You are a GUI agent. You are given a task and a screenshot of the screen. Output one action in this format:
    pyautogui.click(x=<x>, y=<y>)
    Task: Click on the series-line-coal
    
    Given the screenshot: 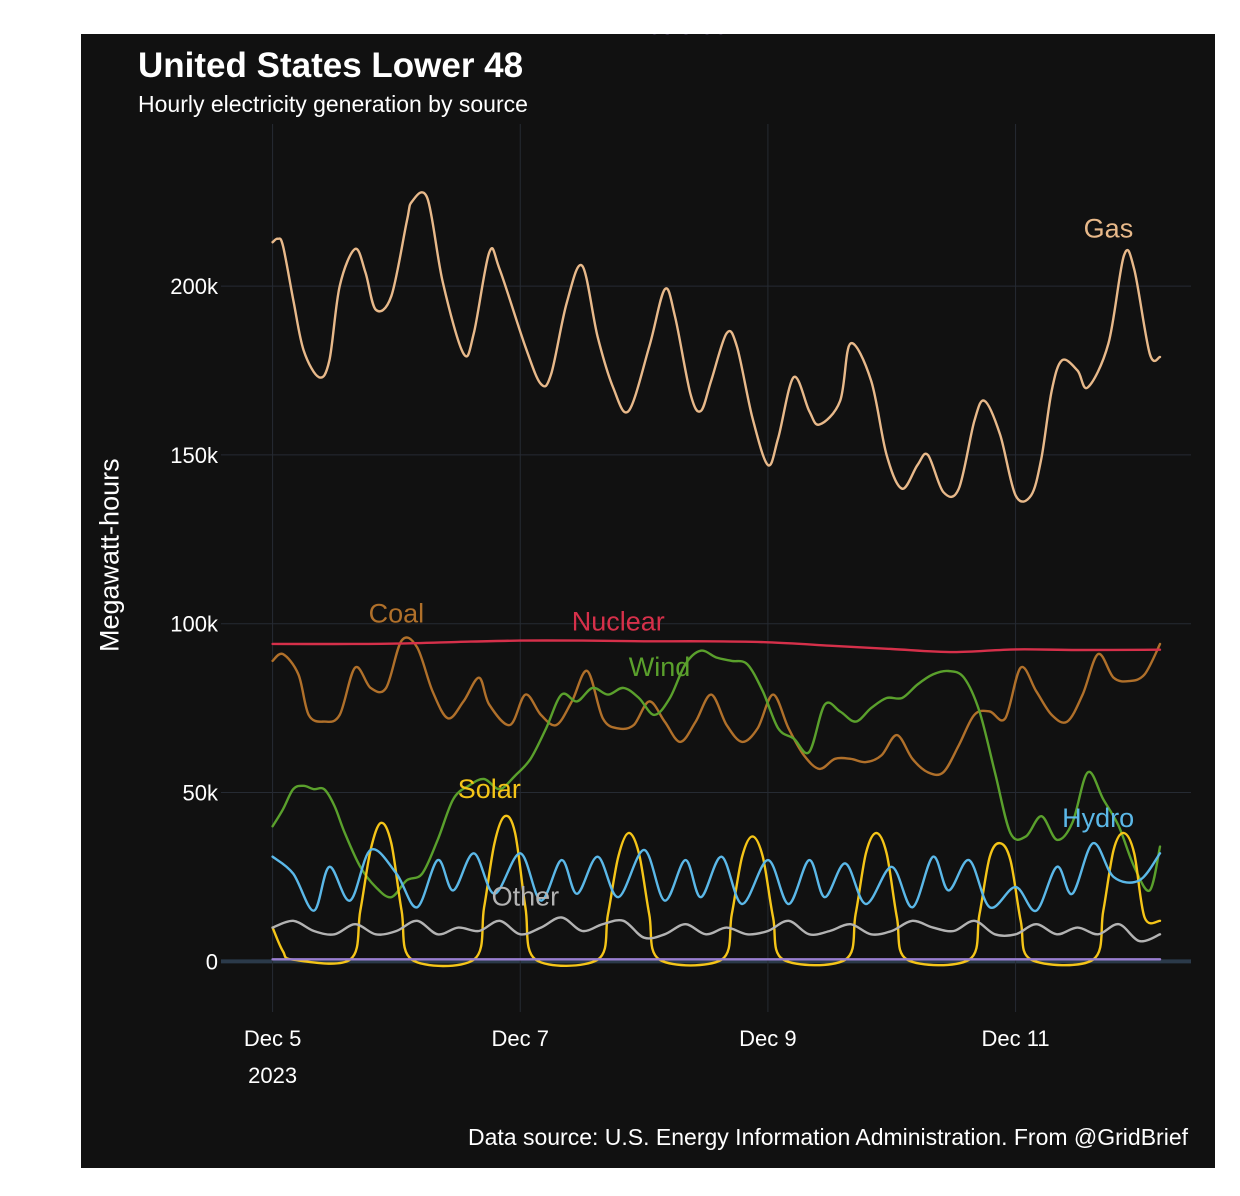 What is the action you would take?
    pyautogui.click(x=716, y=706)
    